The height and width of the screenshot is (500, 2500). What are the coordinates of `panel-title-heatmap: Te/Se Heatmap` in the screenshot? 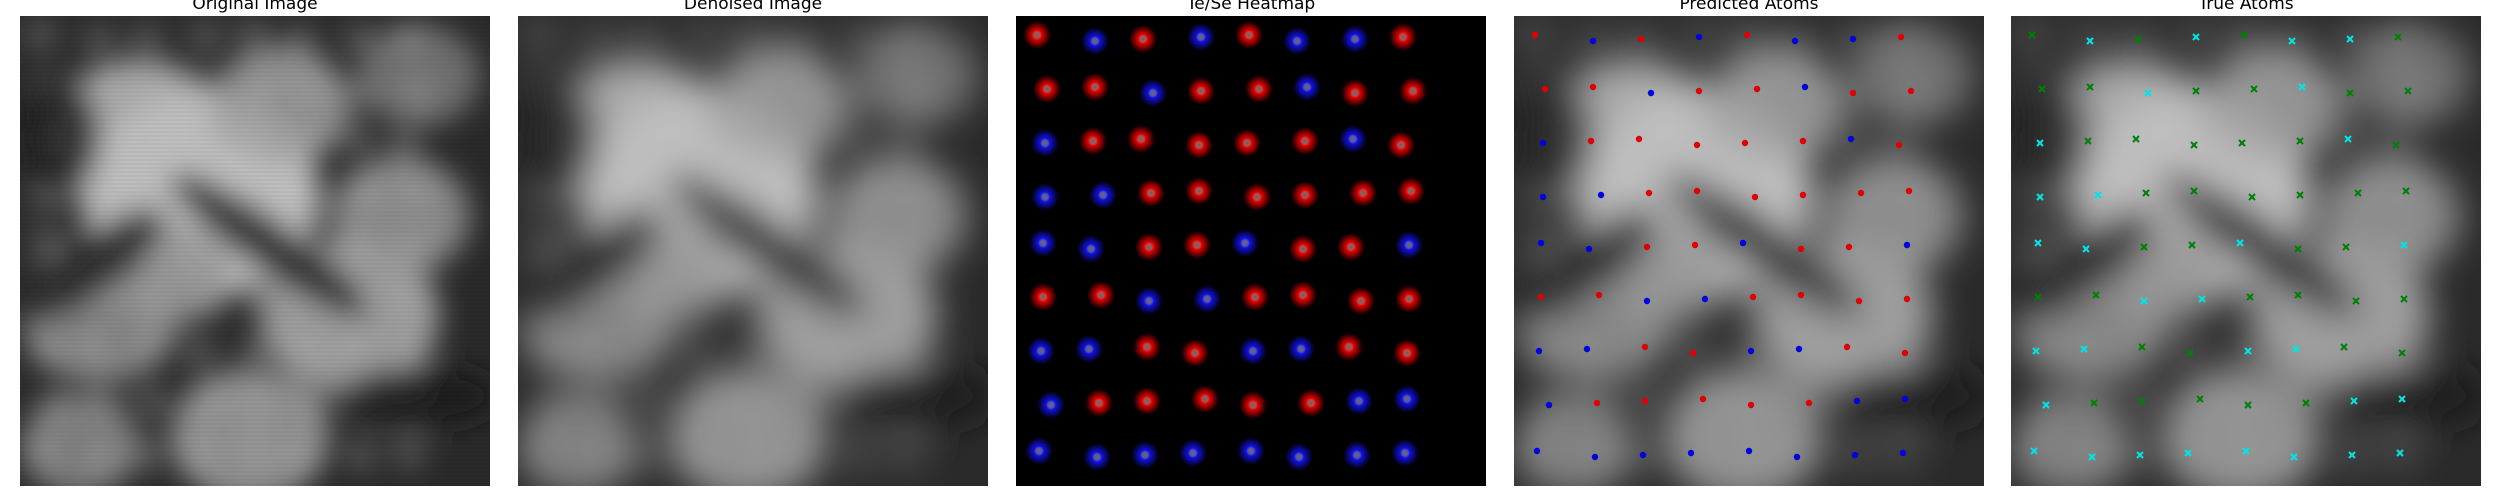 It's located at (1251, 7).